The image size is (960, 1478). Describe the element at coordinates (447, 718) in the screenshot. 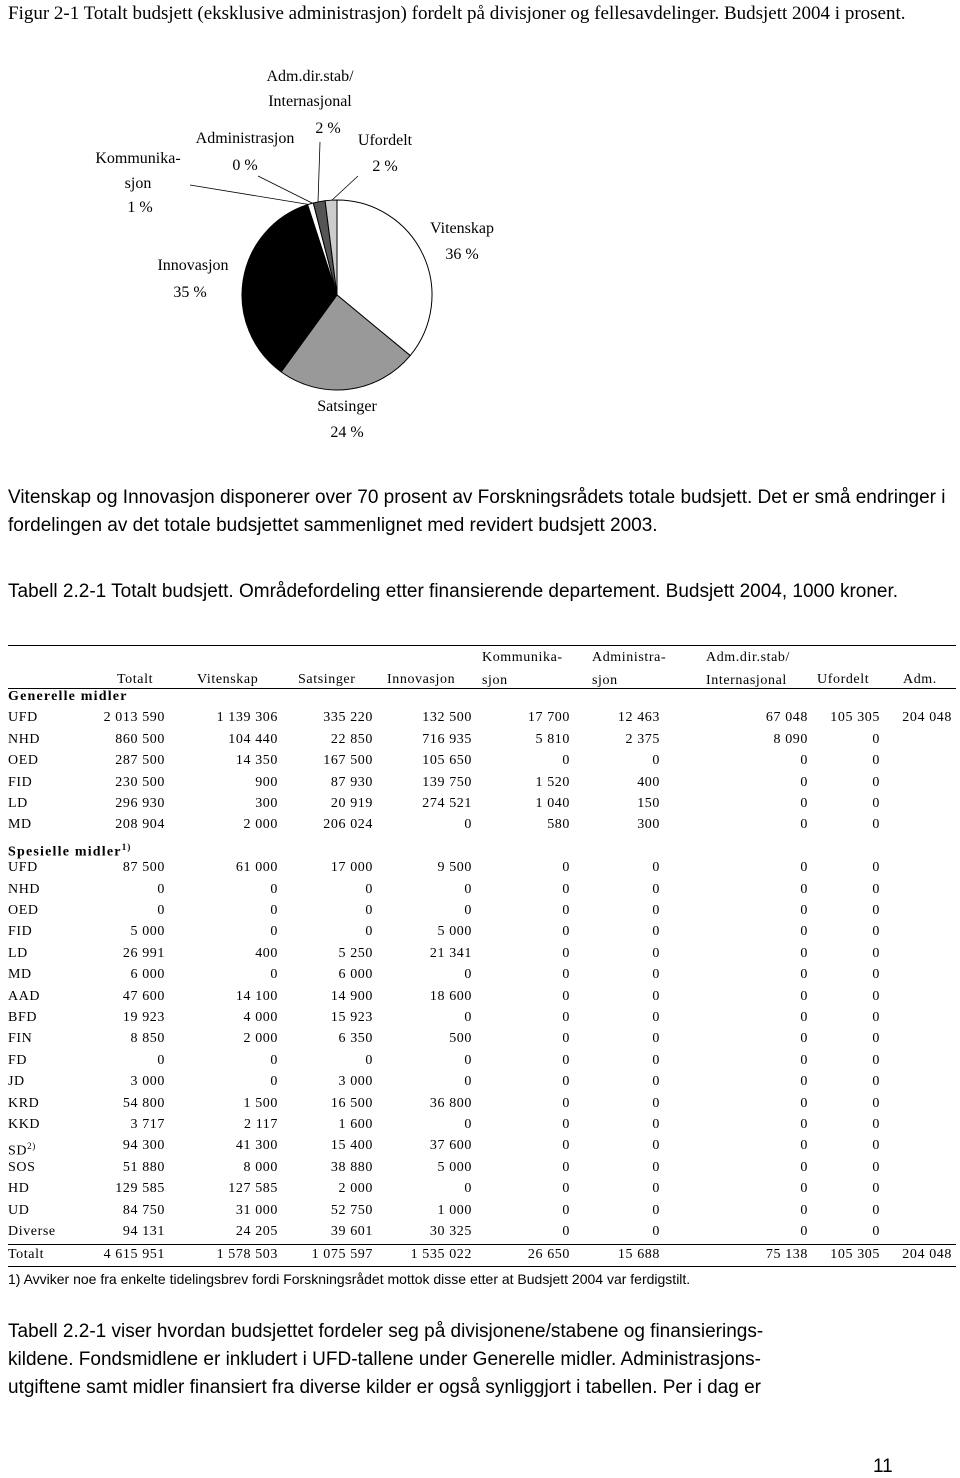

I see `cell: 132 500` at that location.